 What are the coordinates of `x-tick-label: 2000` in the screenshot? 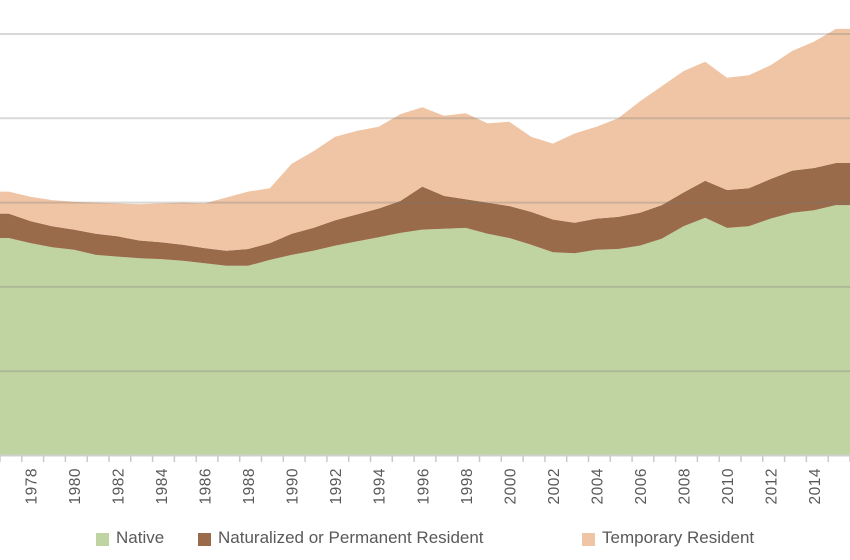 It's located at (510, 486).